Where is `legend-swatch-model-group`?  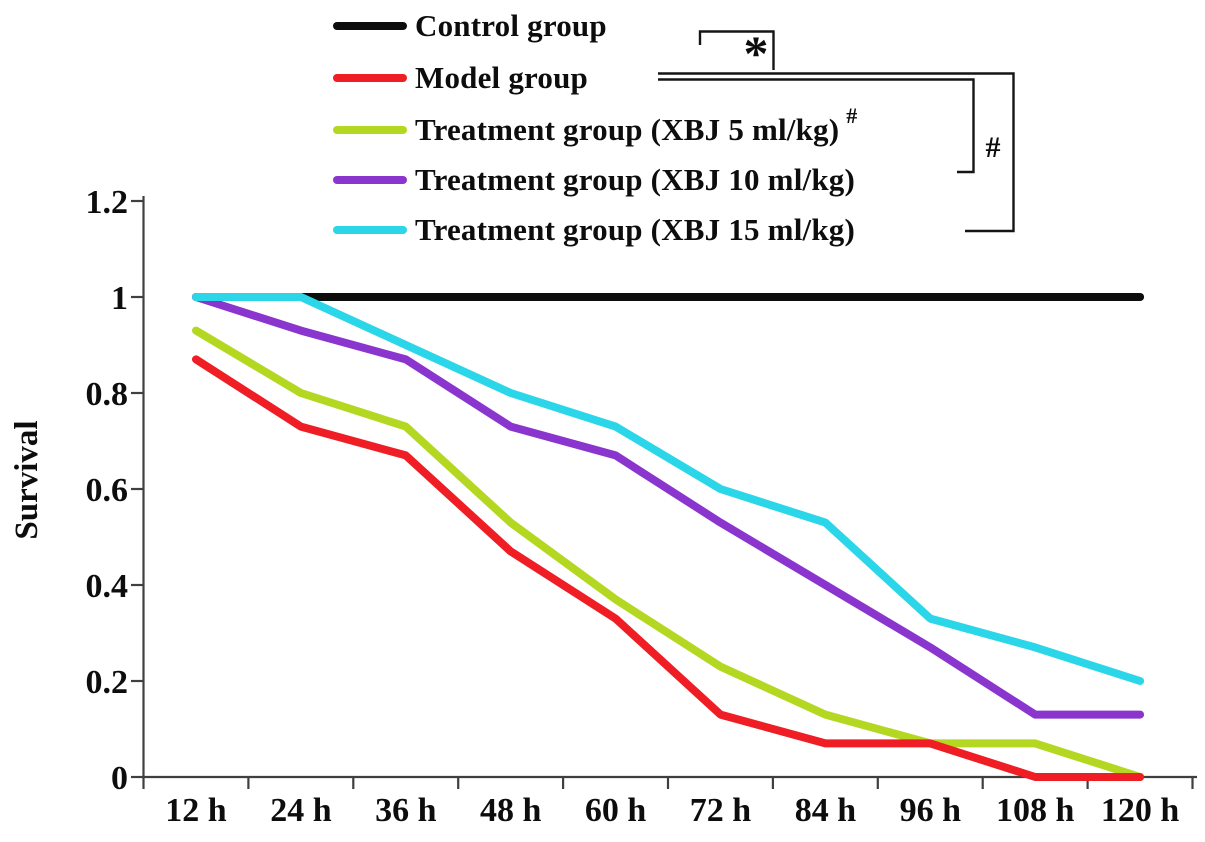
legend-swatch-model-group is located at coordinates (370, 78).